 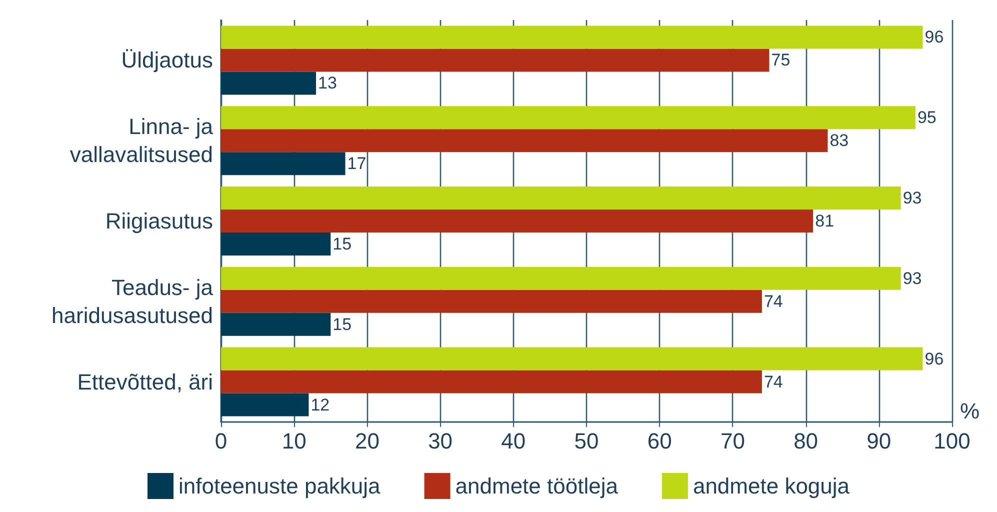 I want to click on x-axis-title: %, so click(x=970, y=411).